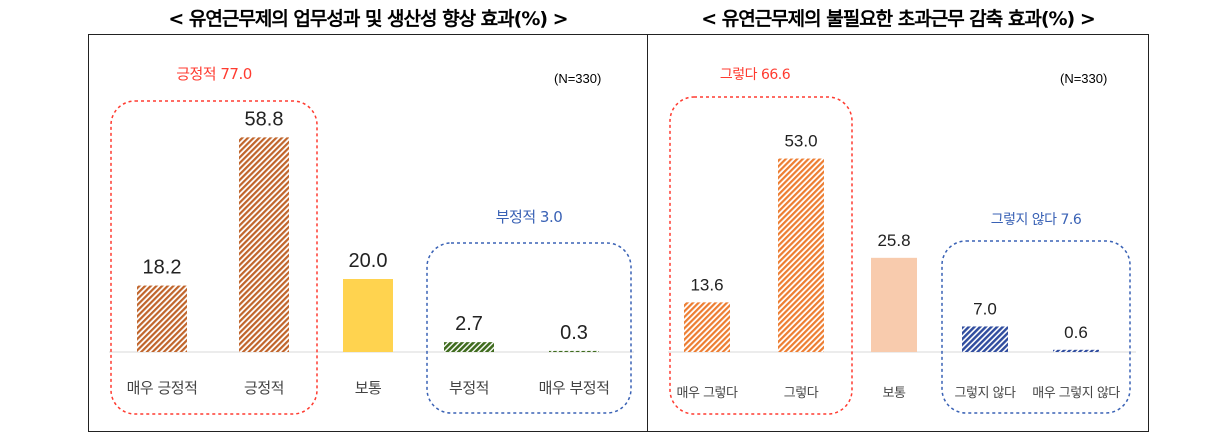  I want to click on R-group-label-blue: 그렇지 않다 7.6, so click(1036, 220).